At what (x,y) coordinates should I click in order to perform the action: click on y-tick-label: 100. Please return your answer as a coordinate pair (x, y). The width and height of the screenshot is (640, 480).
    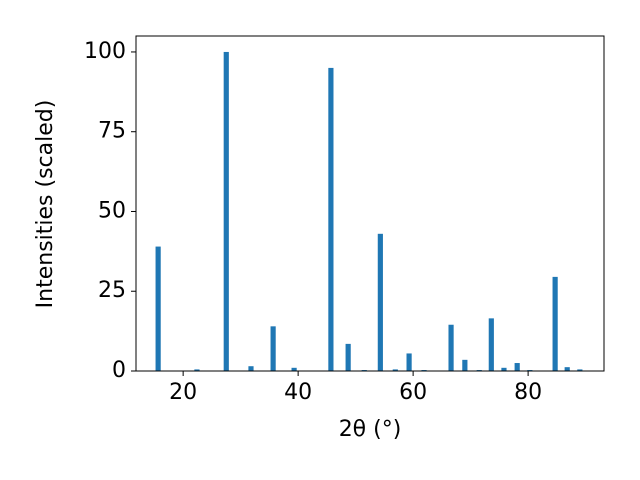
    Looking at the image, I should click on (105, 51).